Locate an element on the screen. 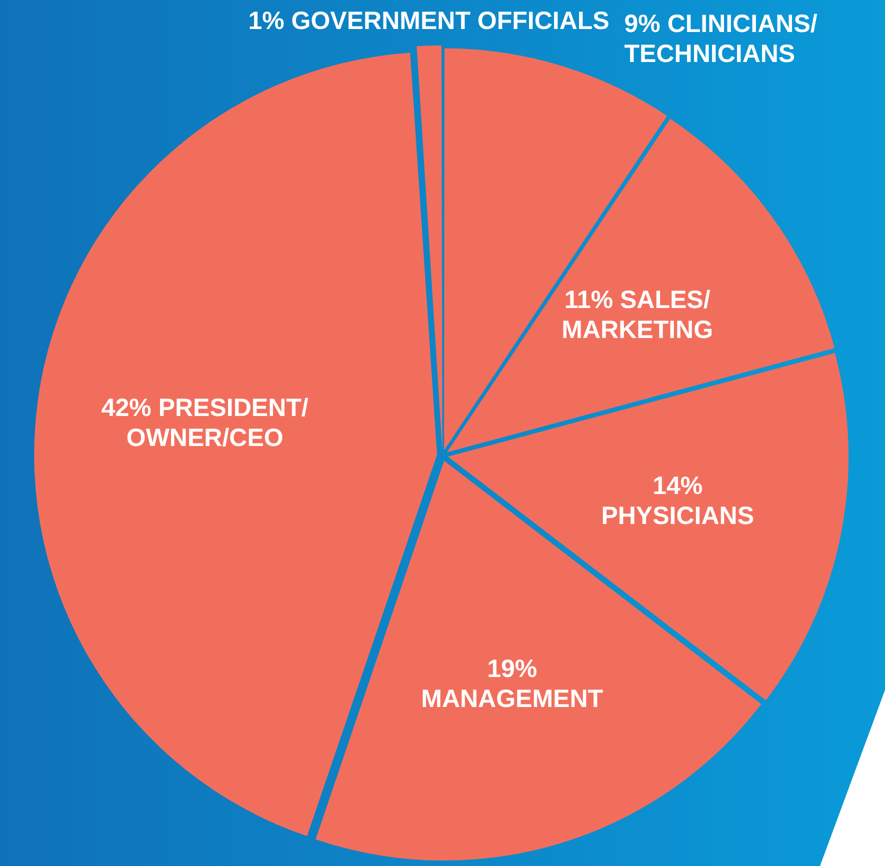 The width and height of the screenshot is (885, 866). slice-label: 1% GOVERNMENT OFFICIALS is located at coordinates (429, 20).